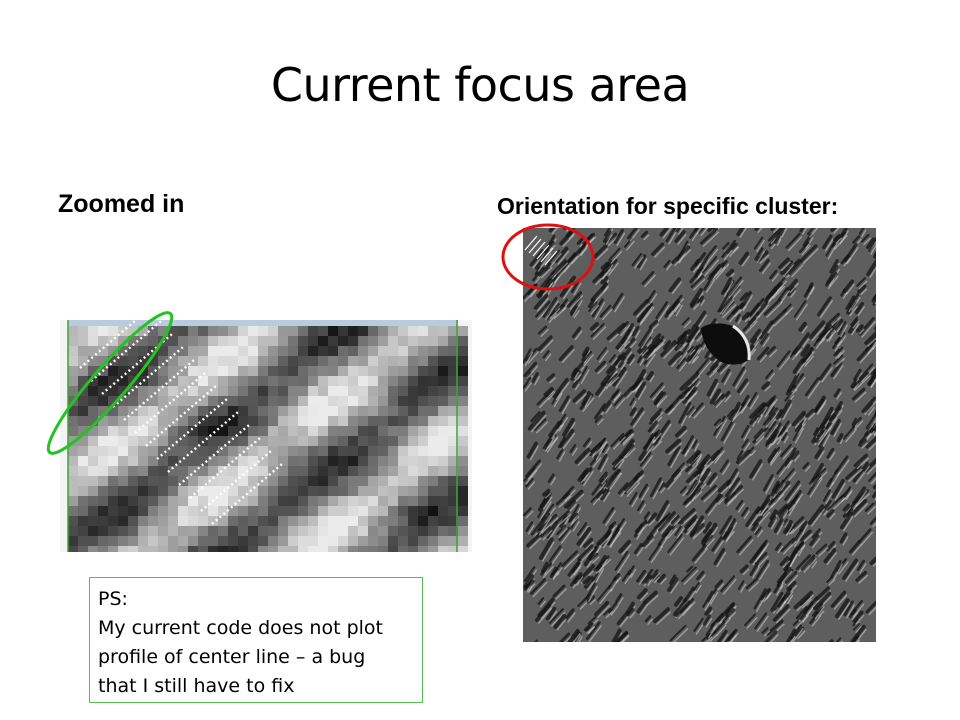 The width and height of the screenshot is (960, 720). Describe the element at coordinates (668, 206) in the screenshot. I see `orientation-heading: Orientation for specific cluster:` at that location.